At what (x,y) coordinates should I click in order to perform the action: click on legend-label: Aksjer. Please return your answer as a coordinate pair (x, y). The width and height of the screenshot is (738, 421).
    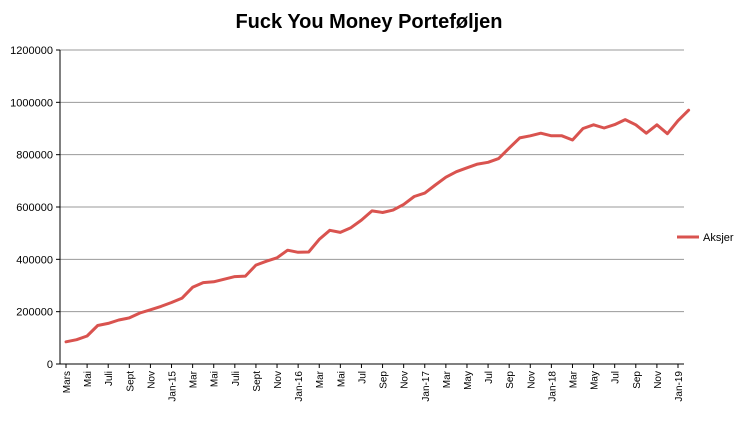
    Looking at the image, I should click on (718, 238).